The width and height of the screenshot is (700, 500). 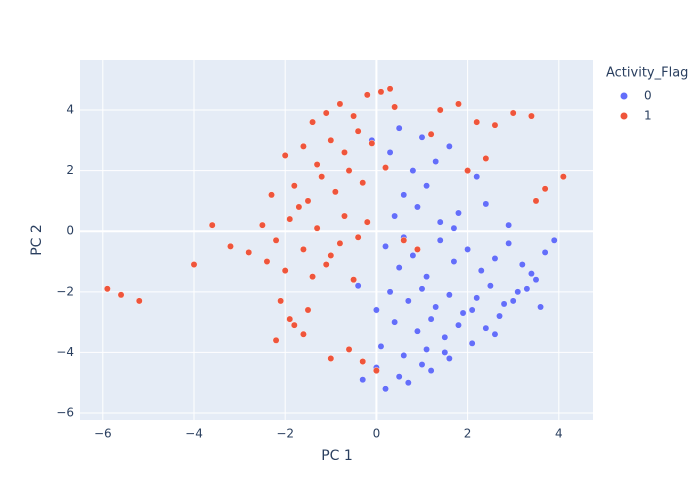 What do you see at coordinates (70, 170) in the screenshot?
I see `y-tick-label: 2` at bounding box center [70, 170].